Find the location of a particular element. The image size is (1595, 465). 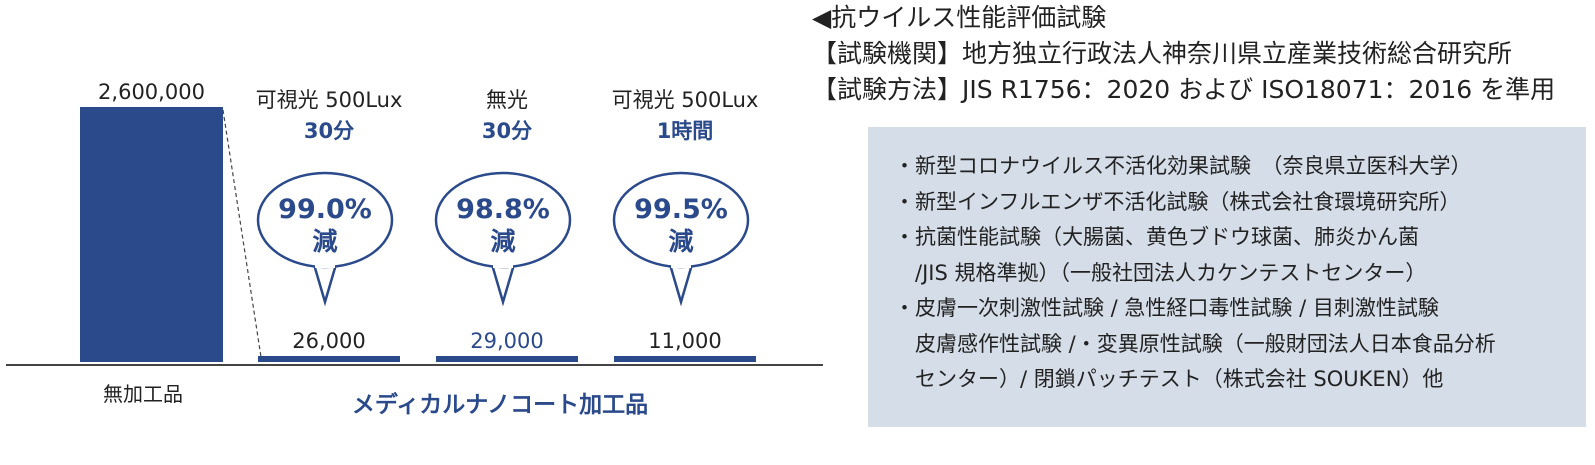

reduction-bubble: 99.0%減 is located at coordinates (325, 239).